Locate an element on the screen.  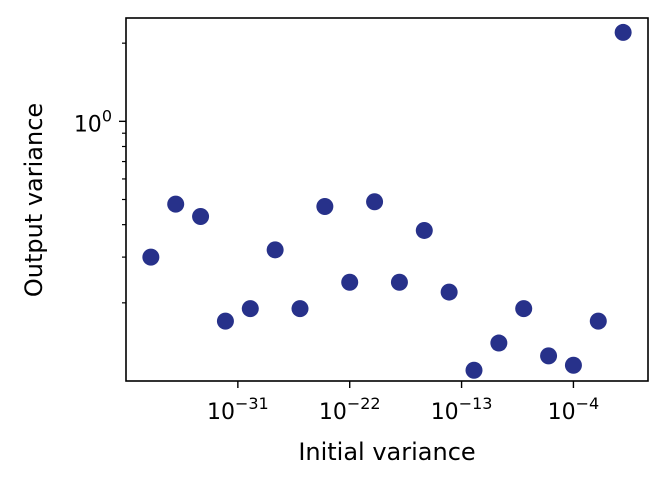
y-axis-ticks: 100 is located at coordinates (100, 121).